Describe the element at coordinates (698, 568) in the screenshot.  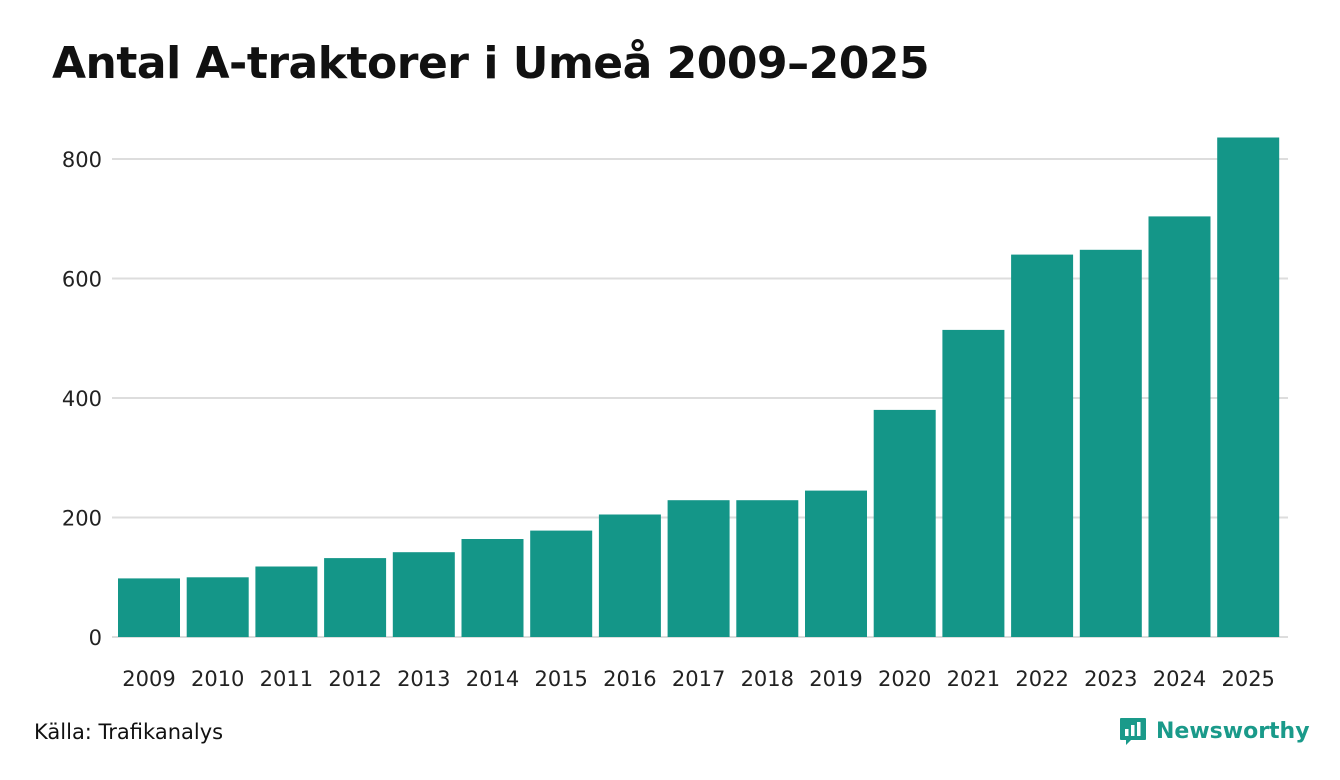
I see `bar-2017` at that location.